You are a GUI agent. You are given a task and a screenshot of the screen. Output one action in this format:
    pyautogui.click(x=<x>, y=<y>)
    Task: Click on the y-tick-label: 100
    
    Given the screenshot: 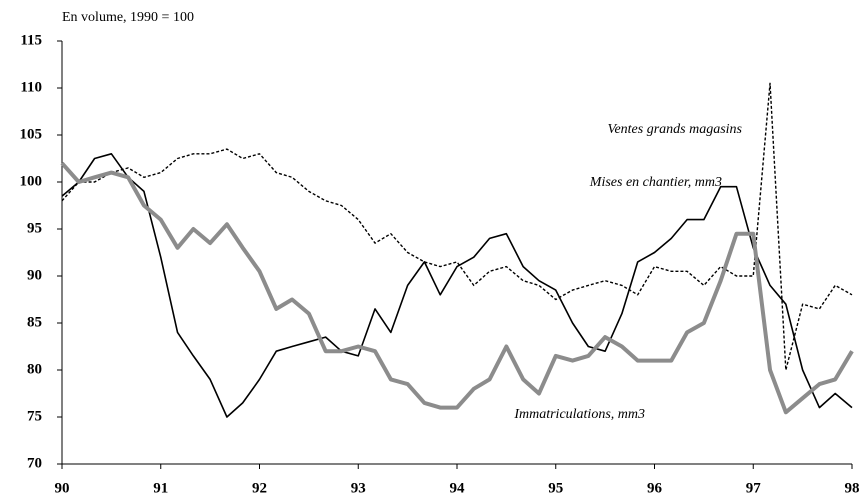 What is the action you would take?
    pyautogui.click(x=31, y=181)
    